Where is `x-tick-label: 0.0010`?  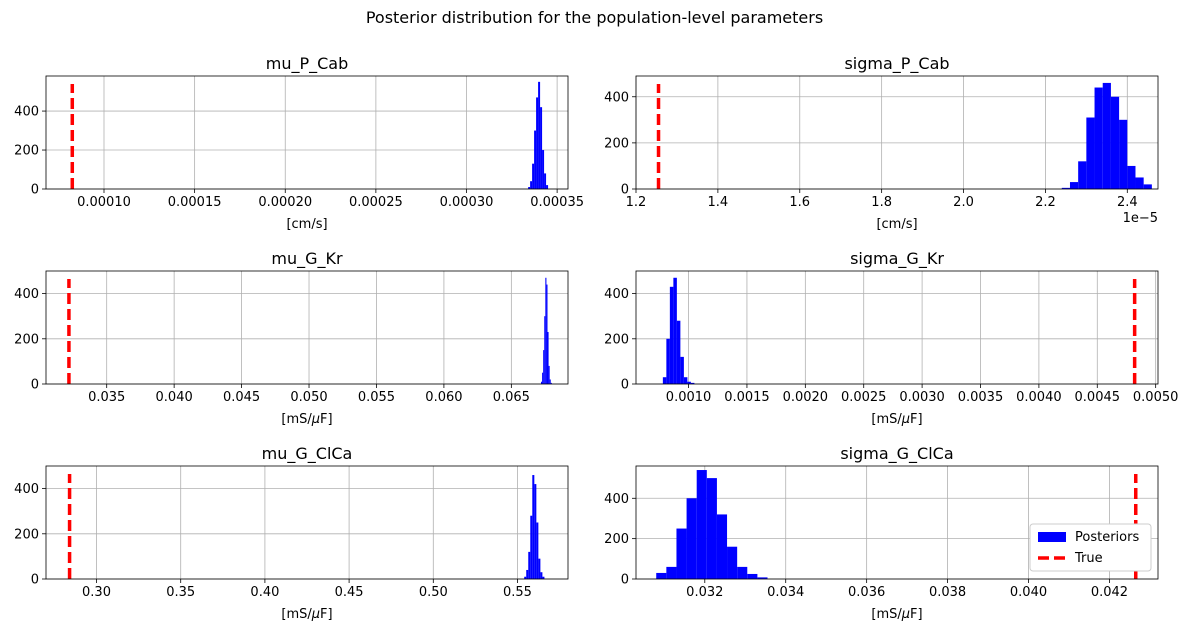 x-tick-label: 0.0010 is located at coordinates (689, 397).